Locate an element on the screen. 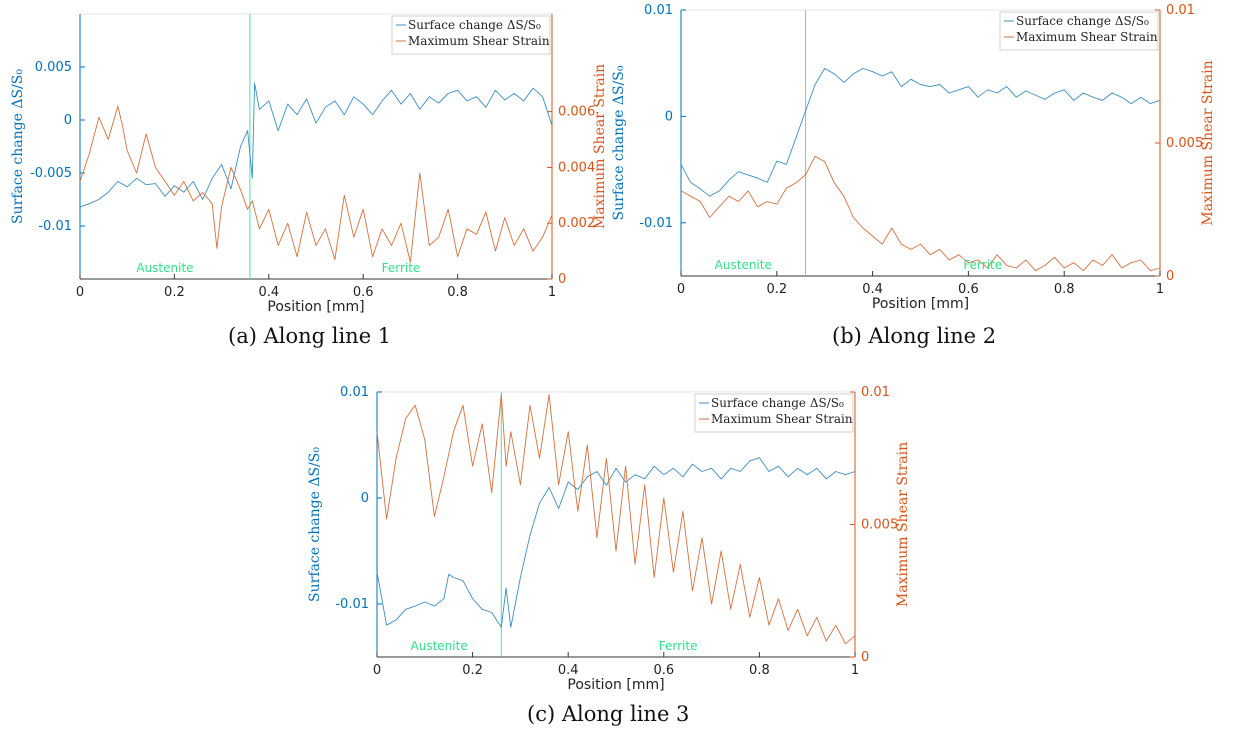 This screenshot has height=738, width=1233. right-tick-label: 0.006 is located at coordinates (576, 112).